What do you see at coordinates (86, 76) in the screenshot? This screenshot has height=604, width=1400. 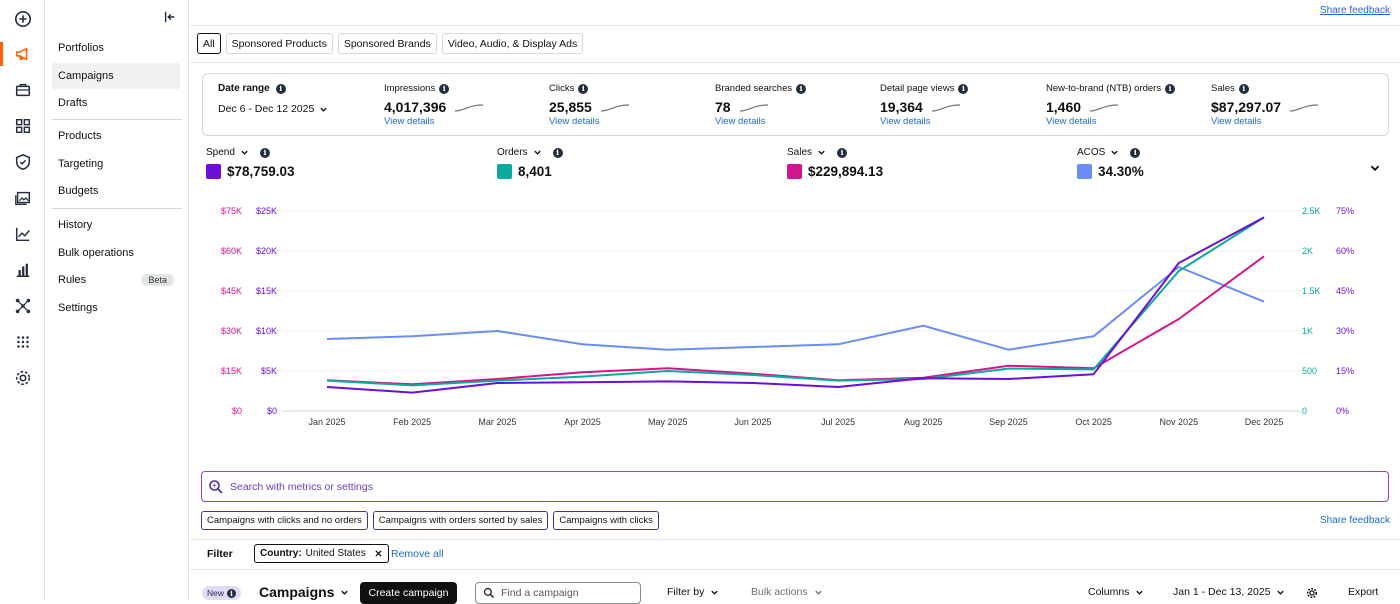 I see `sidebar-item-label: Campaigns` at bounding box center [86, 76].